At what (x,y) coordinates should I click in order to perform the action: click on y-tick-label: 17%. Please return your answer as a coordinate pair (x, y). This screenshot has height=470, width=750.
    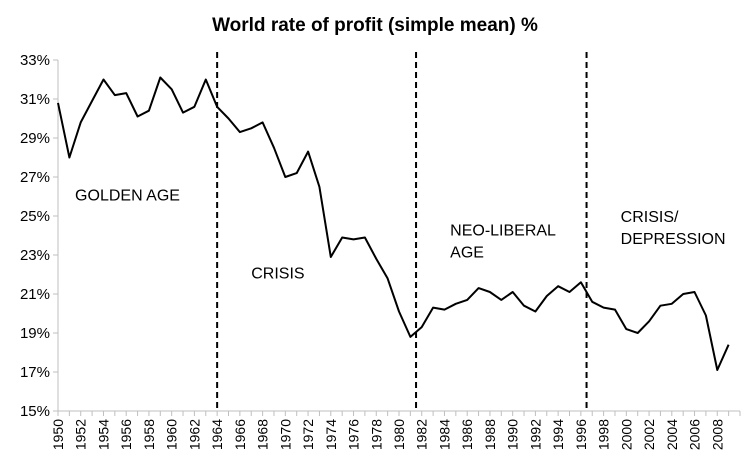
    Looking at the image, I should click on (35, 372).